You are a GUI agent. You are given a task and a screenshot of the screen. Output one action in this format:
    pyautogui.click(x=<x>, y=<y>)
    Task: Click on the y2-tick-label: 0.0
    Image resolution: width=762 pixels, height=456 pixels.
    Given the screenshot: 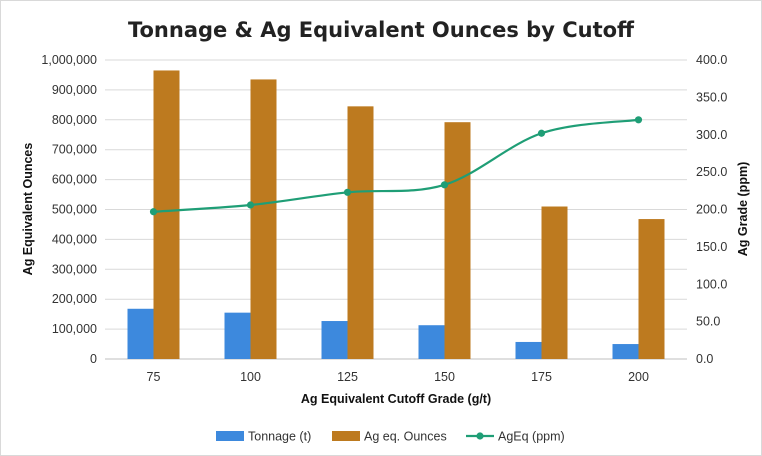 What is the action you would take?
    pyautogui.click(x=704, y=359)
    